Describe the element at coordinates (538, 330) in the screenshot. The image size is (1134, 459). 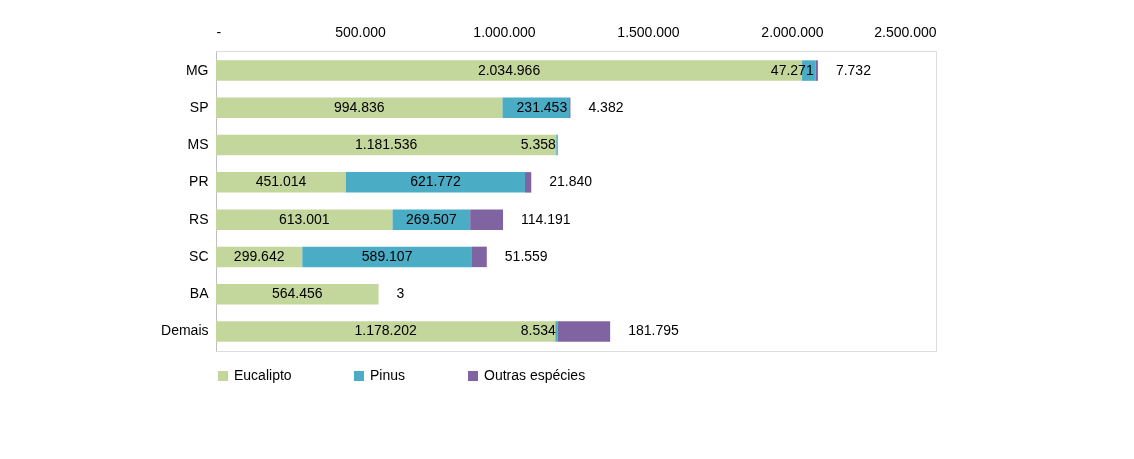
I see `data-label: 8.534` at that location.